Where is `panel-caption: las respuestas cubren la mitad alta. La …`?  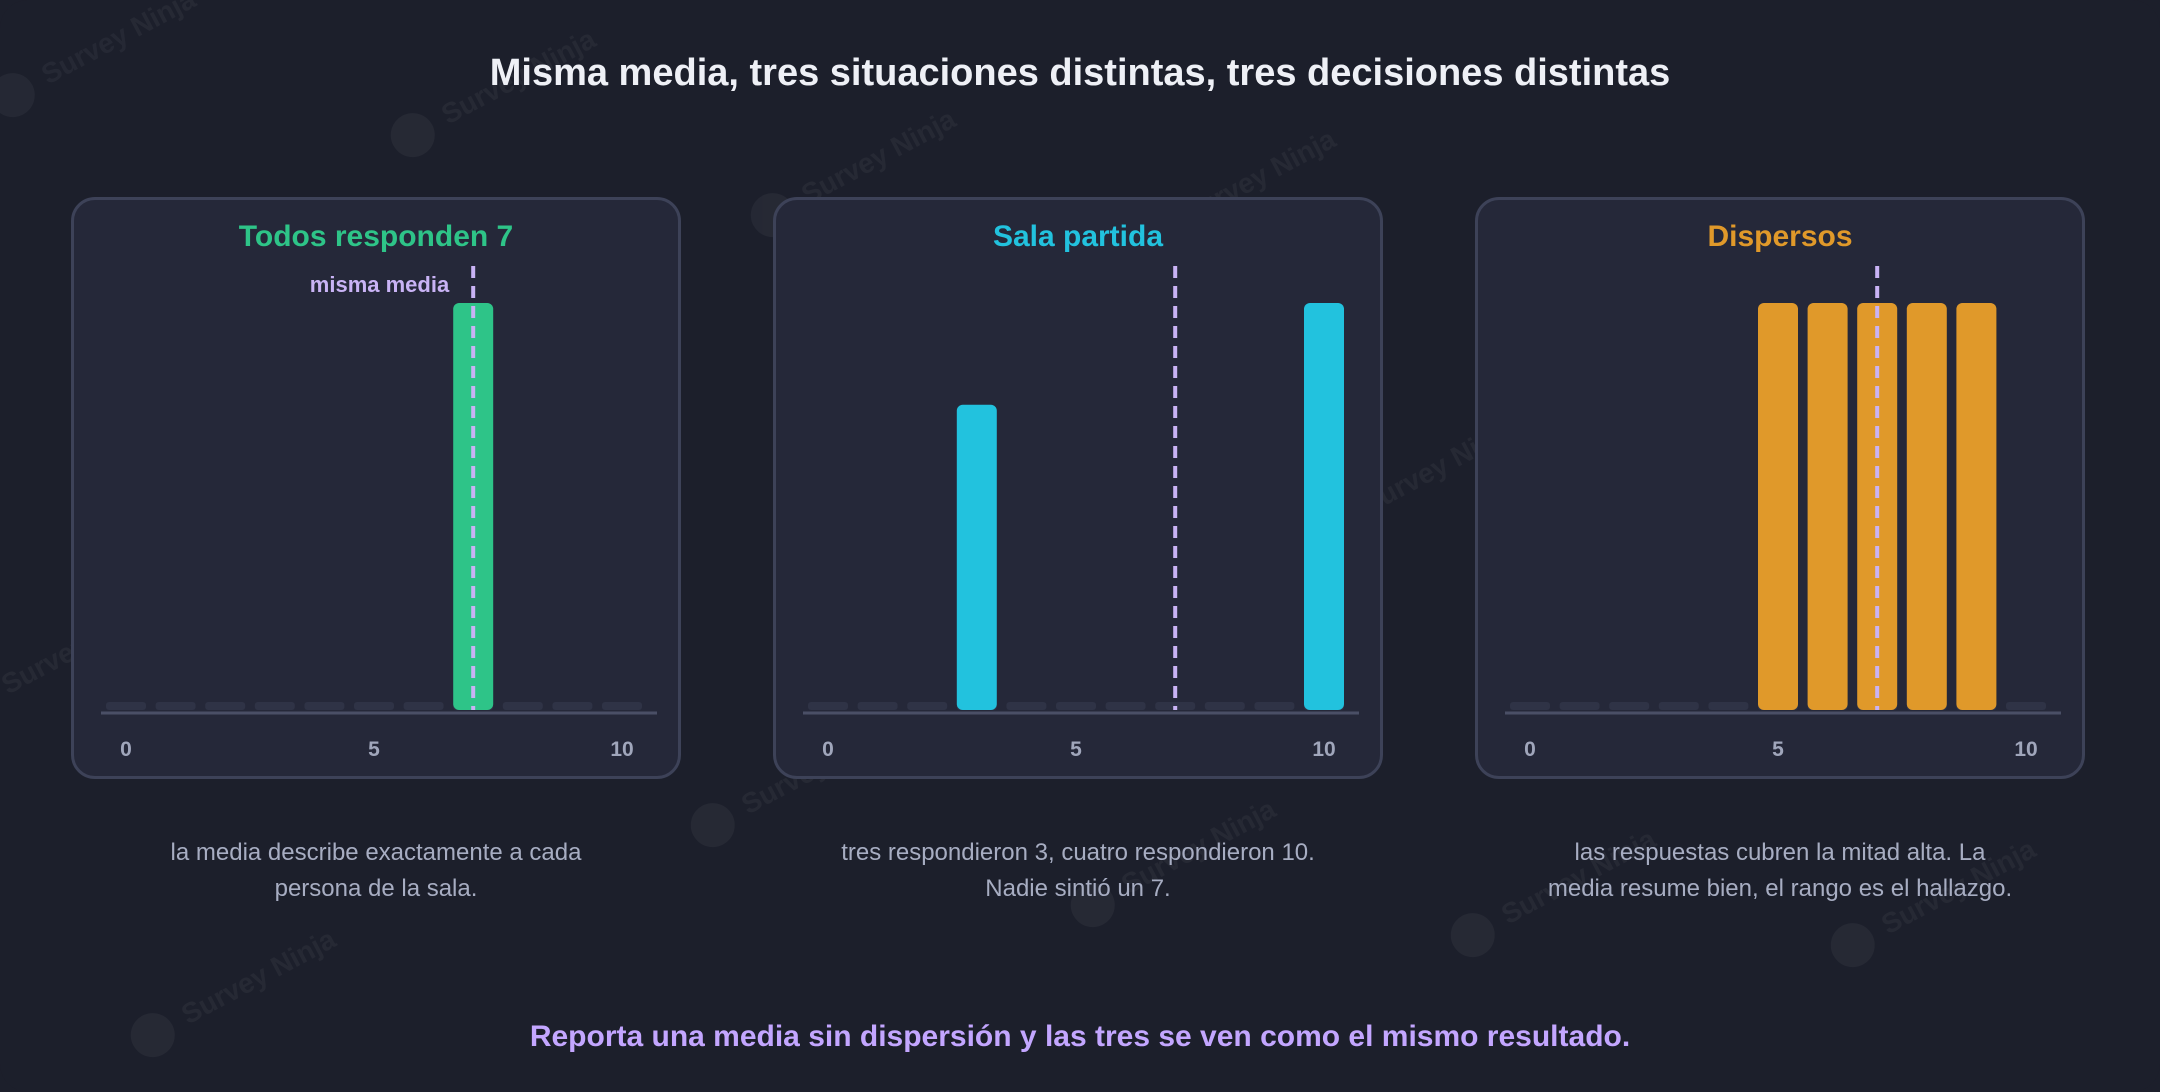 panel-caption: las respuestas cubren la mitad alta. La … is located at coordinates (1780, 870).